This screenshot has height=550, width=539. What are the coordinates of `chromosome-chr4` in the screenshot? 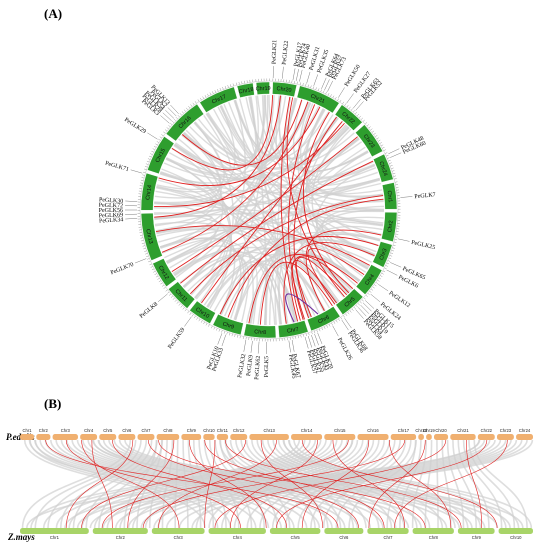 It's located at (369, 279).